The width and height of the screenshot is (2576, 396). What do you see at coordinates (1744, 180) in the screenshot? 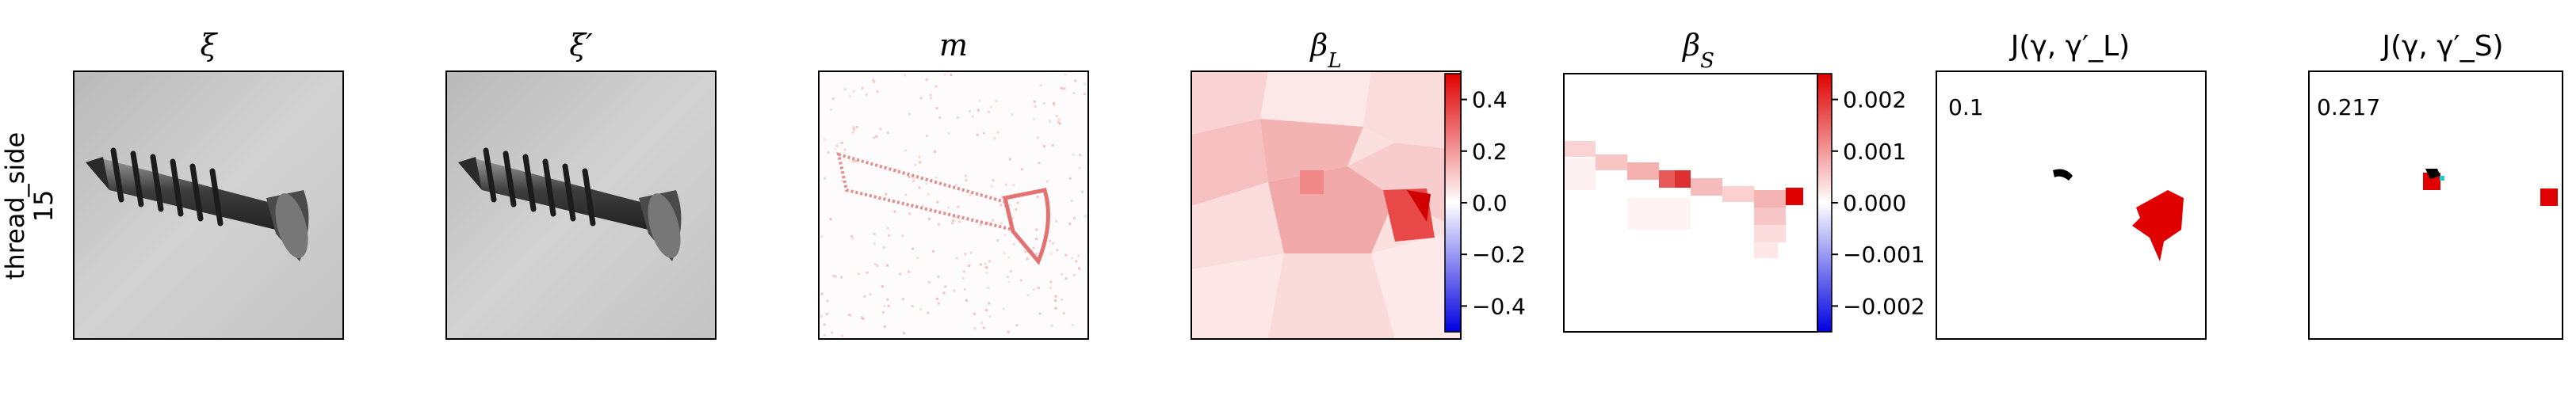
I see `panel-beta-S: βS 0.002 0.001 0.000 −0.001 −0.002` at bounding box center [1744, 180].